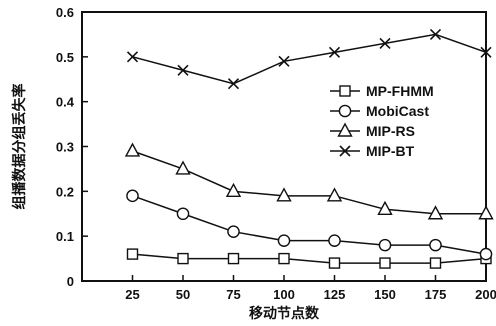  Describe the element at coordinates (400, 91) in the screenshot. I see `legend-label: MP-FHMM` at that location.